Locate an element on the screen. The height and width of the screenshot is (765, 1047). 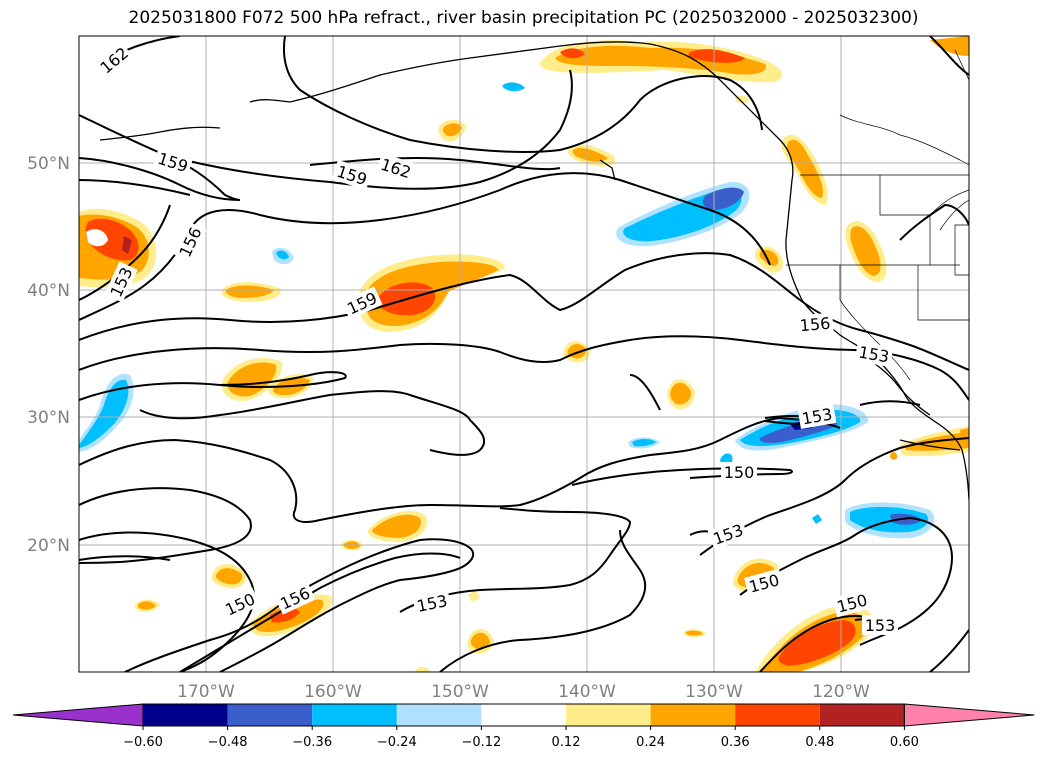
colorbar-tick-label: −0.36 is located at coordinates (312, 742).